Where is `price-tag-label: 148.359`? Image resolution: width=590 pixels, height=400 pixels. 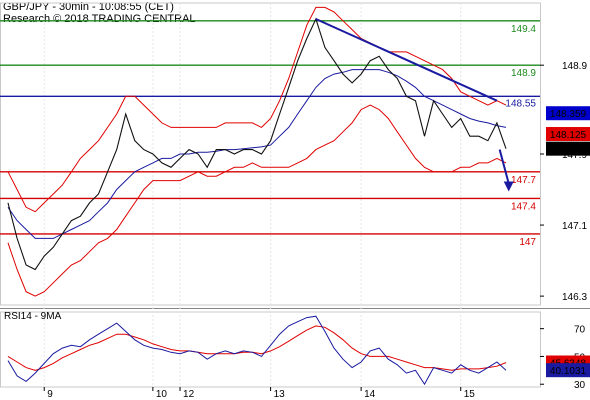 price-tag-label: 148.359 is located at coordinates (568, 114).